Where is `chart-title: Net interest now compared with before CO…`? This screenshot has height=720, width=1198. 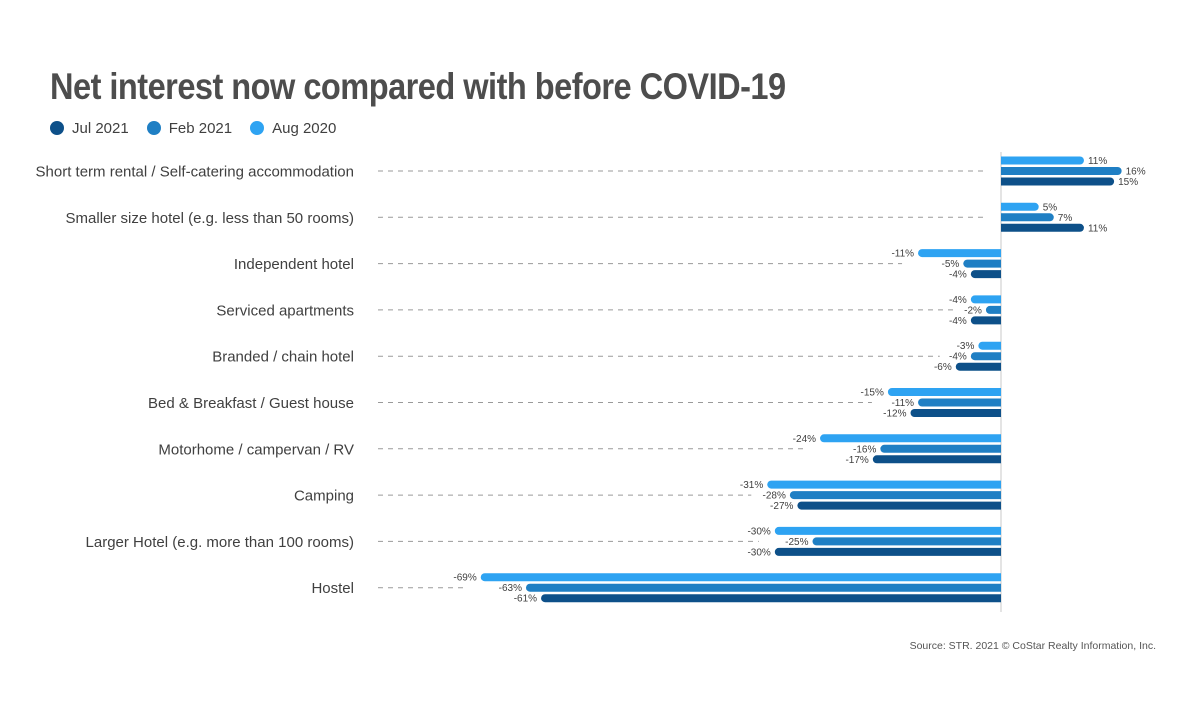 chart-title: Net interest now compared with before CO… is located at coordinates (418, 86).